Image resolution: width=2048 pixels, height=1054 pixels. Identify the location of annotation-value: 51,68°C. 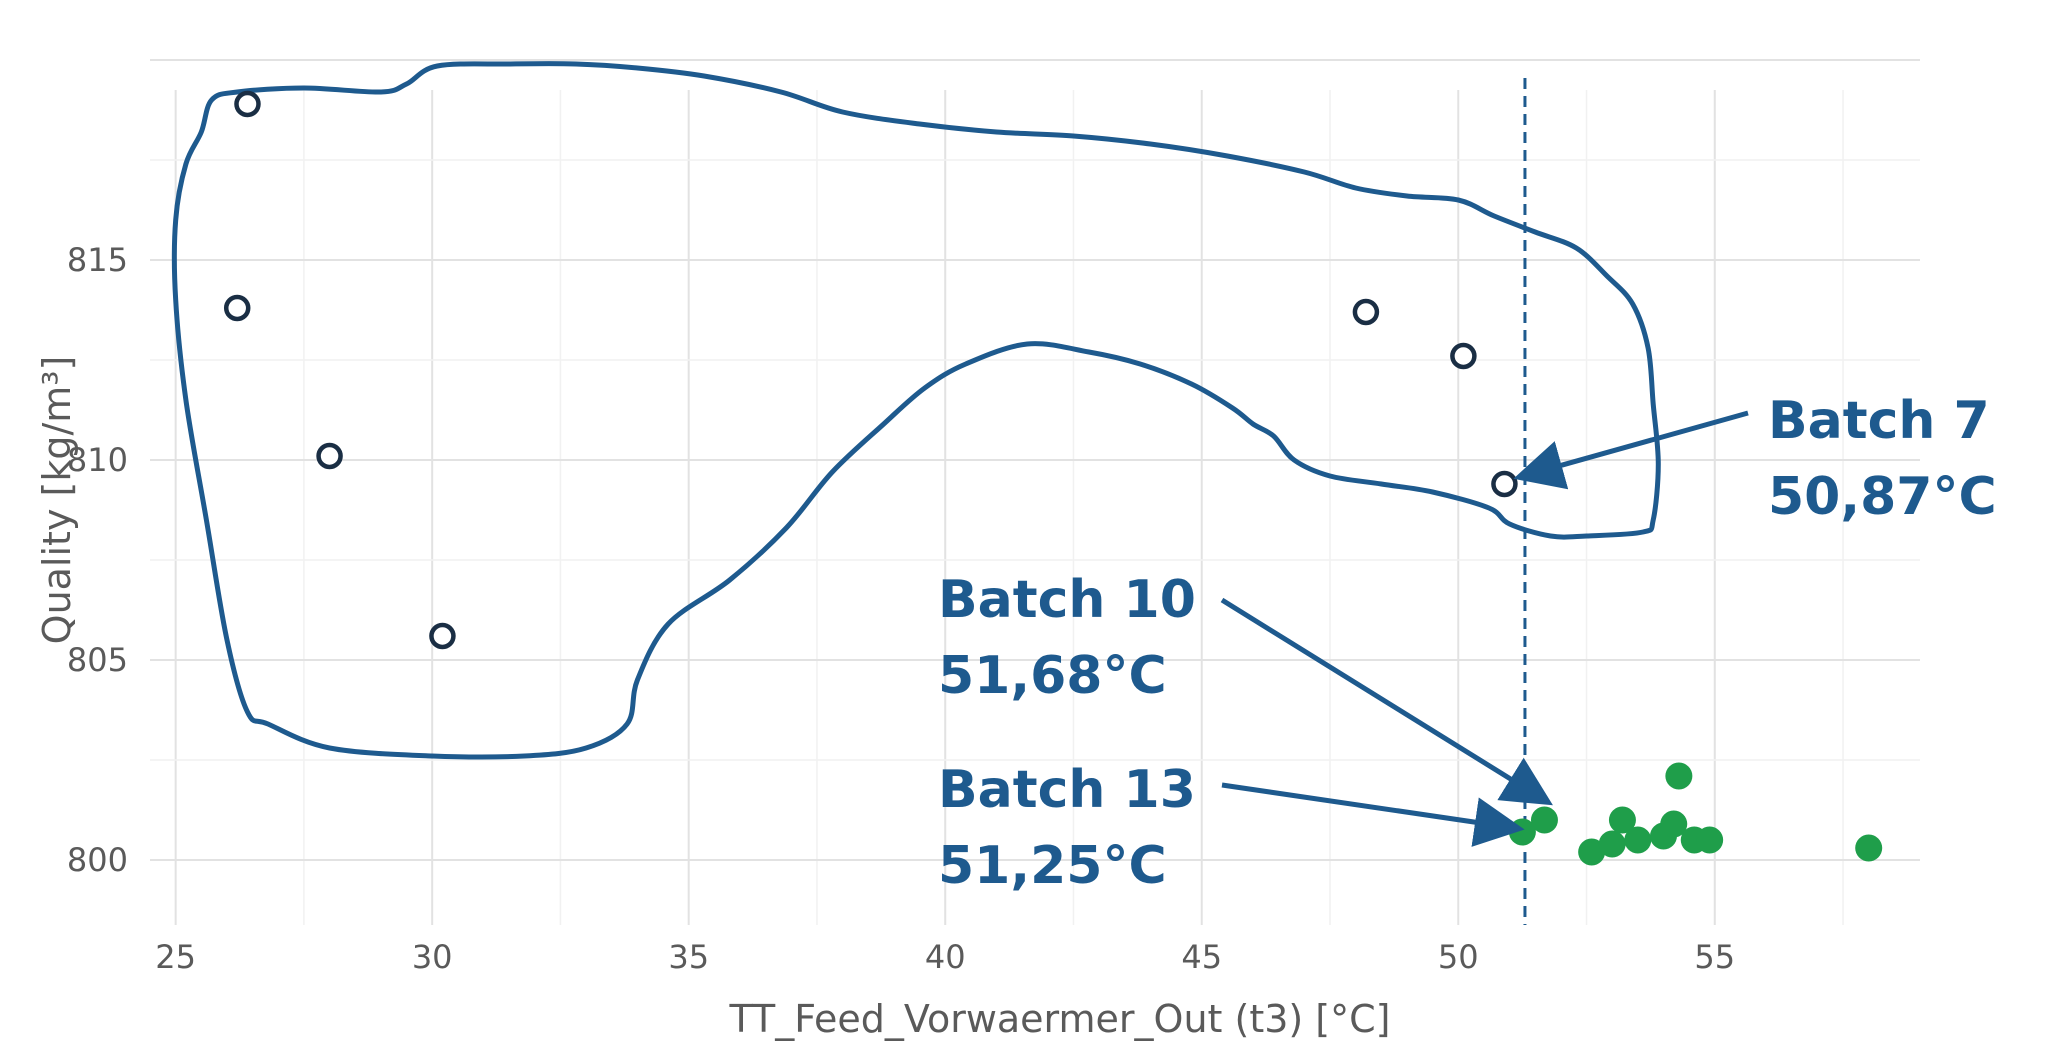
(1052, 676).